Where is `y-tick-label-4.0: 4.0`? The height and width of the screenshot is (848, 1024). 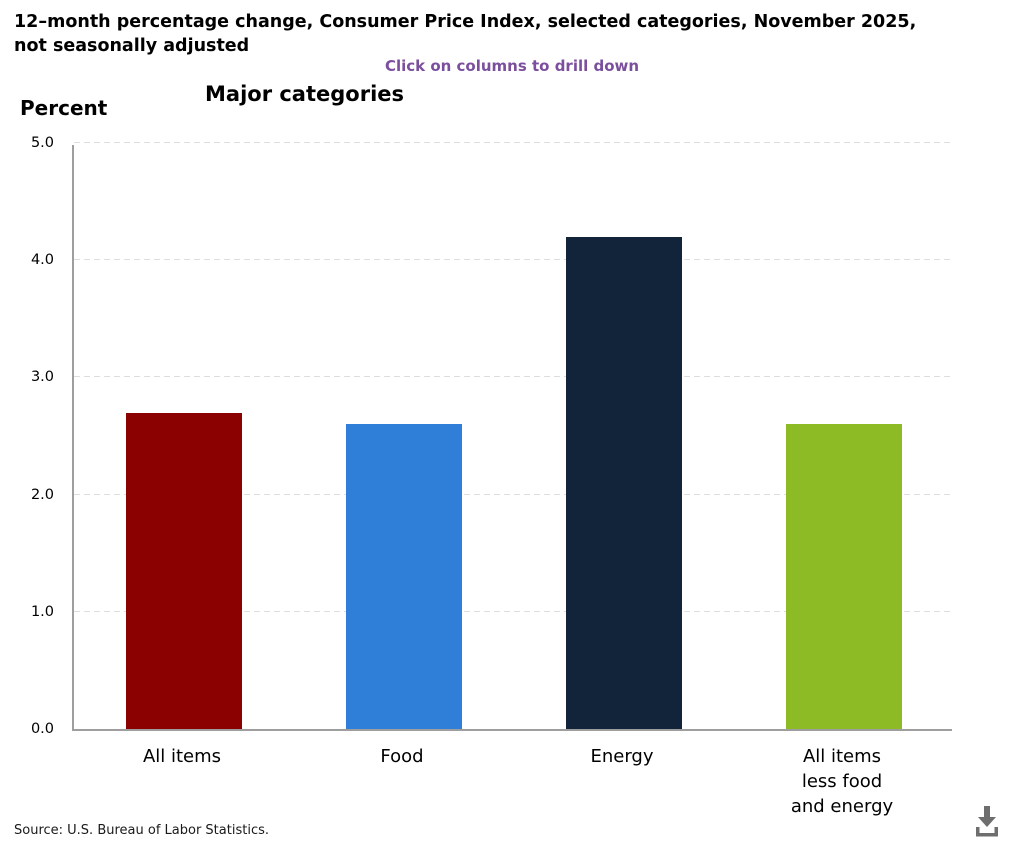 y-tick-label-4.0: 4.0 is located at coordinates (42, 260).